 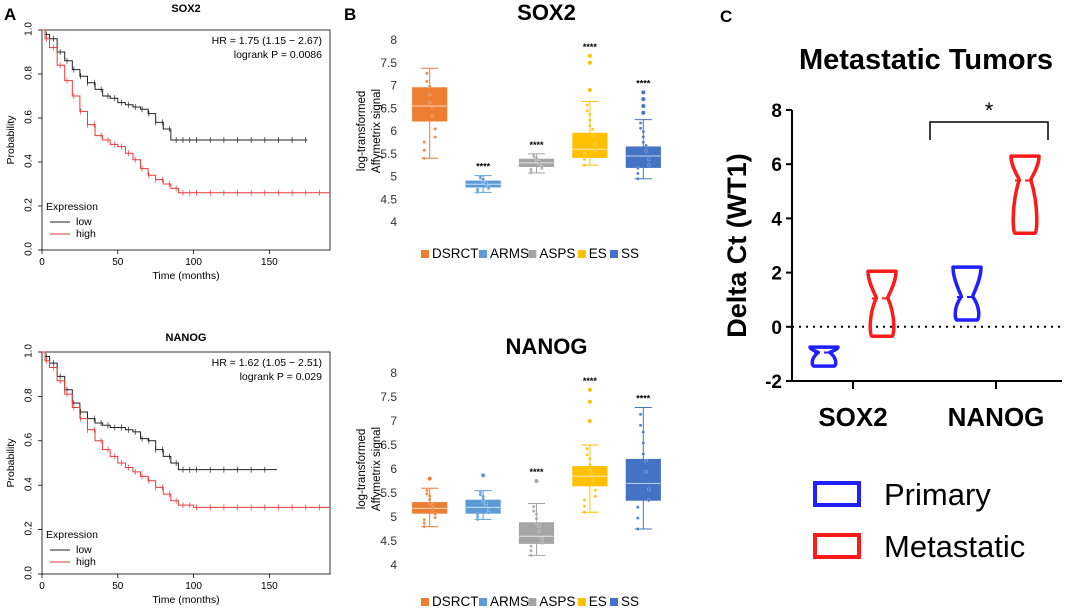 What do you see at coordinates (483, 167) in the screenshot?
I see `significance-ARMS: ****` at bounding box center [483, 167].